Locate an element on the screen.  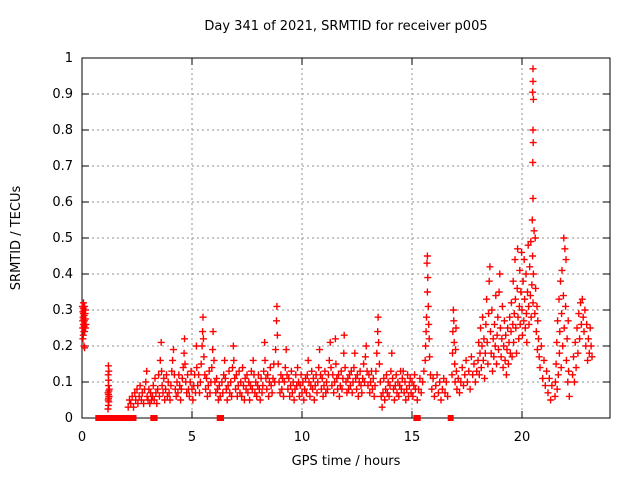
y-tick-label: 0.7 is located at coordinates (62, 166).